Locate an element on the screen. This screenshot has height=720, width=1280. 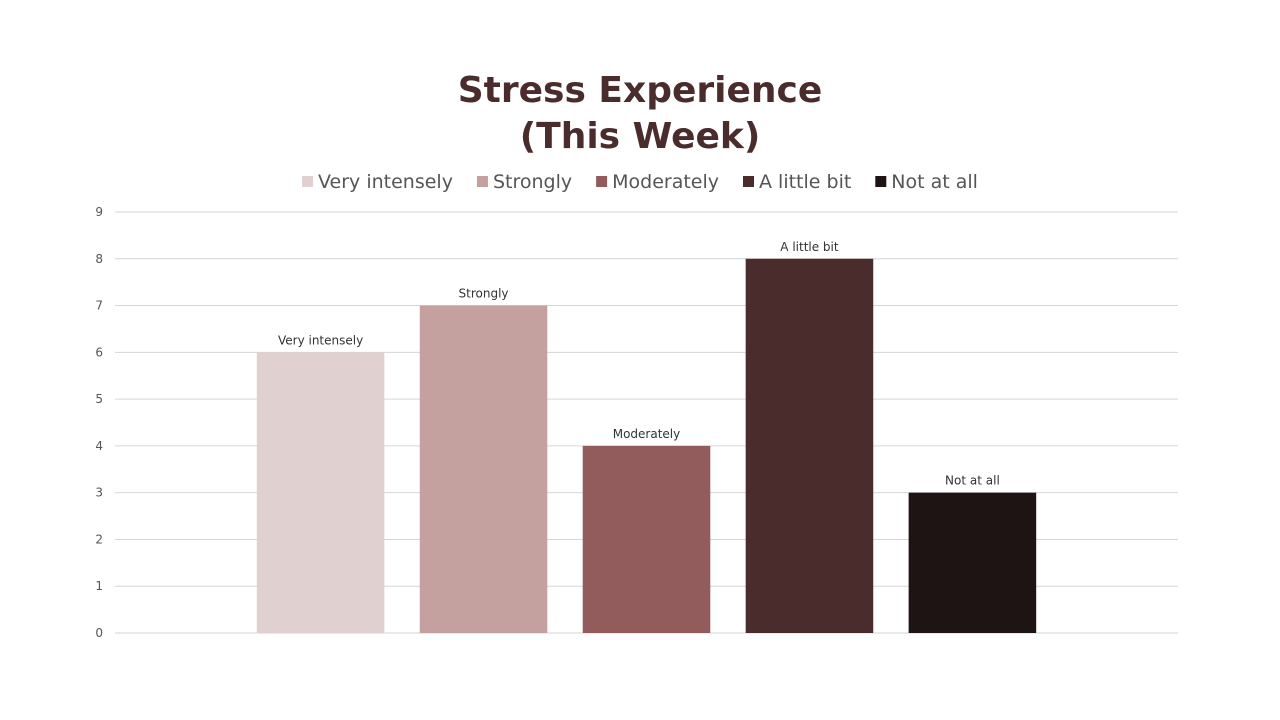
data-label: Moderately is located at coordinates (647, 434).